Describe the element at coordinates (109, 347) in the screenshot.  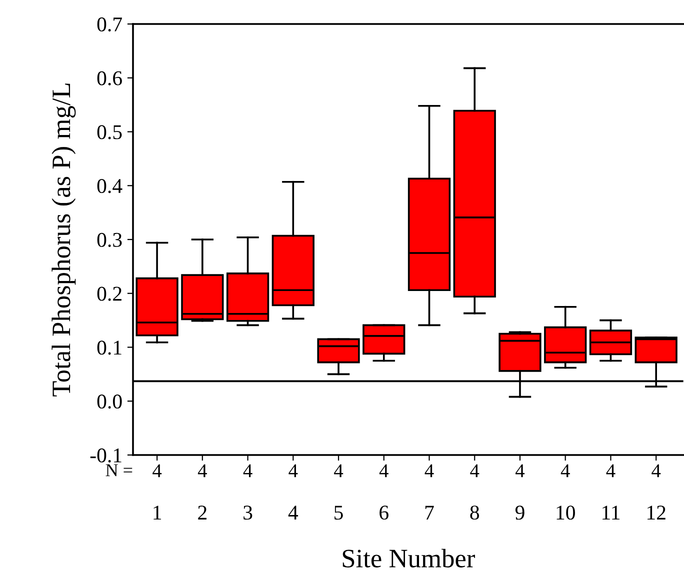
I see `y-tick-label: 0.1` at that location.